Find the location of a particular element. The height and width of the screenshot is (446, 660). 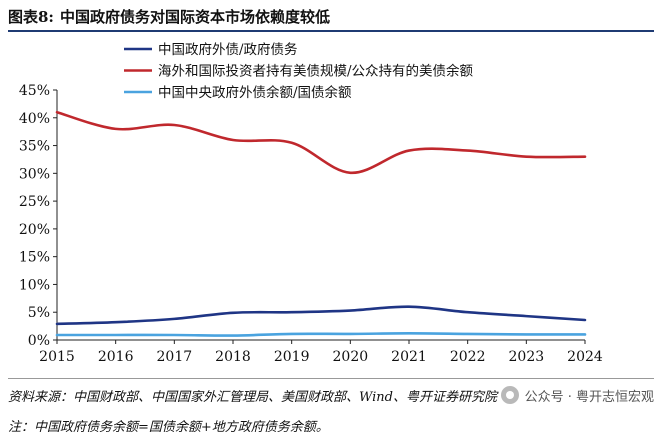

figure-label: 图表8: is located at coordinates (31, 16).